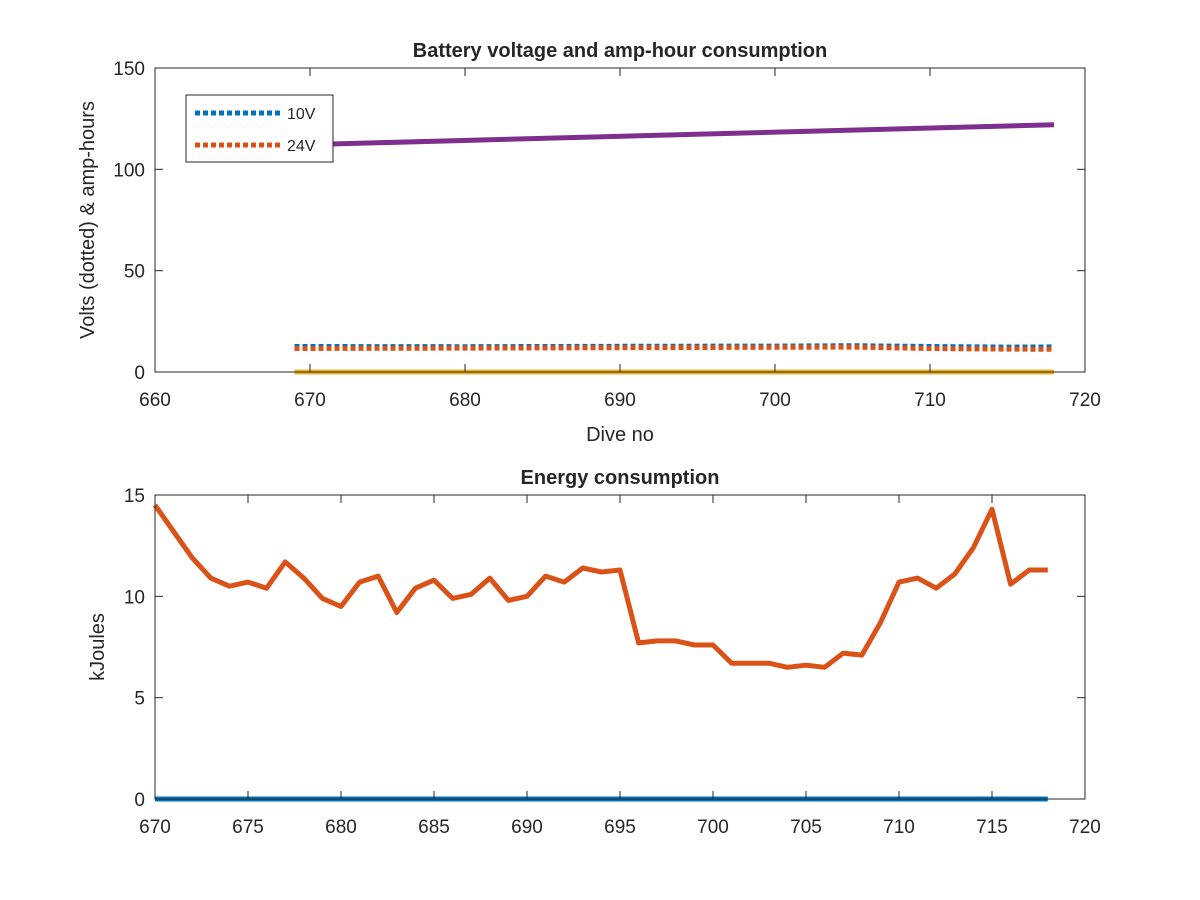  What do you see at coordinates (139, 699) in the screenshot?
I see `y-tick-label: 5` at bounding box center [139, 699].